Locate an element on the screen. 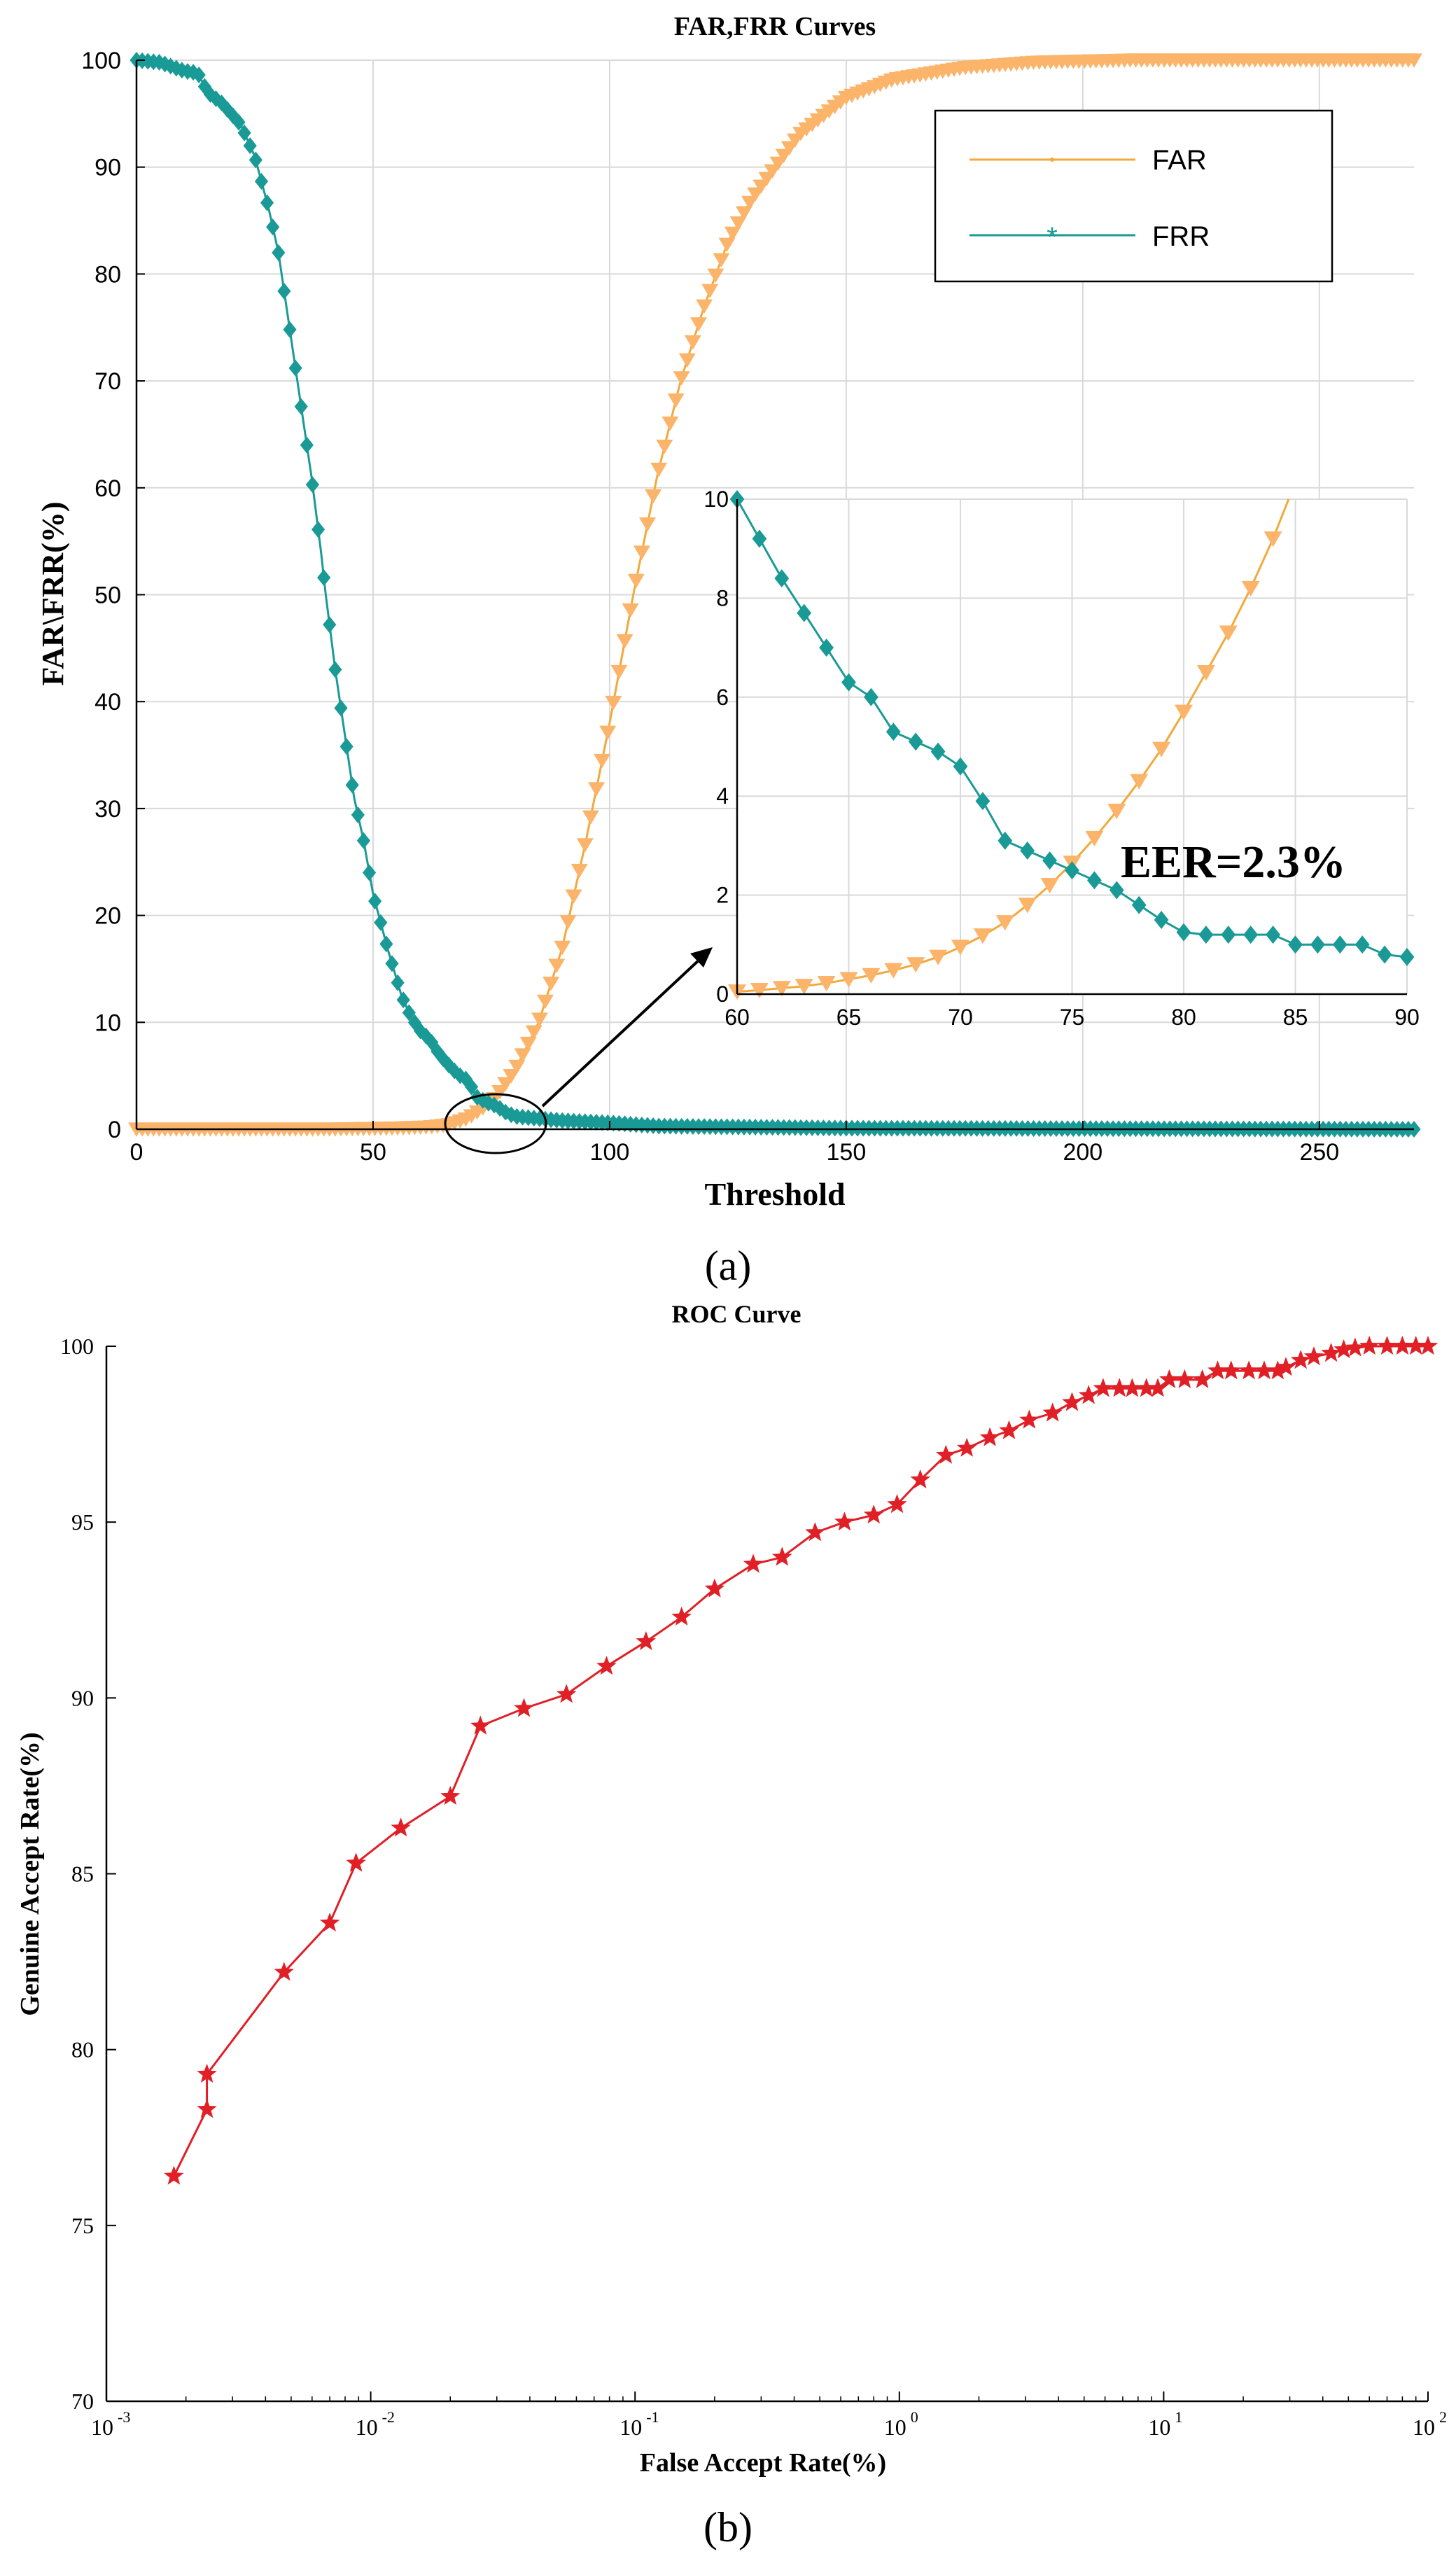 The width and height of the screenshot is (1456, 2563). inset-y-tick-label: 8 is located at coordinates (722, 597).